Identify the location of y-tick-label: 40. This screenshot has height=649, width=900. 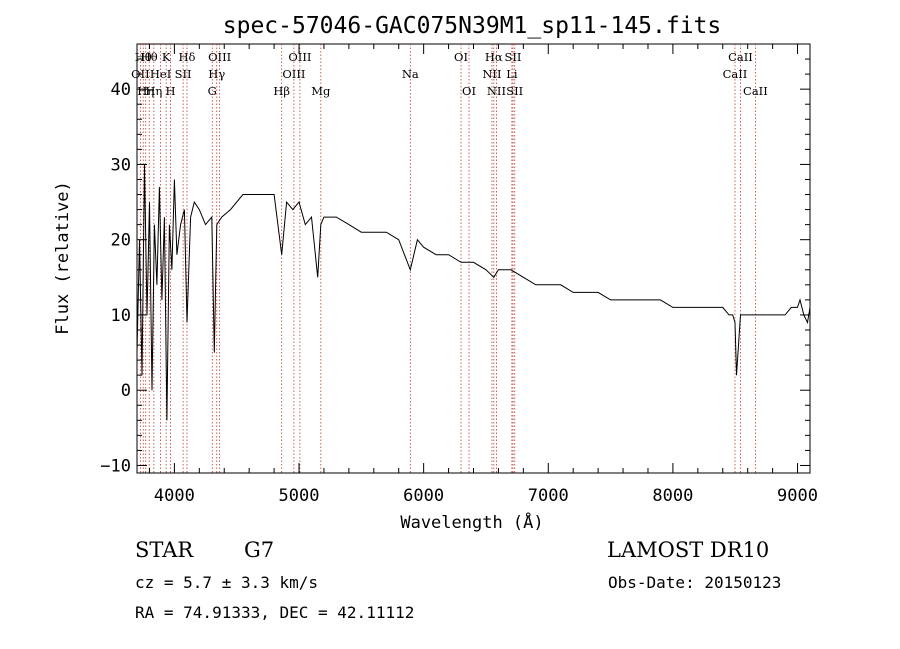
(121, 90).